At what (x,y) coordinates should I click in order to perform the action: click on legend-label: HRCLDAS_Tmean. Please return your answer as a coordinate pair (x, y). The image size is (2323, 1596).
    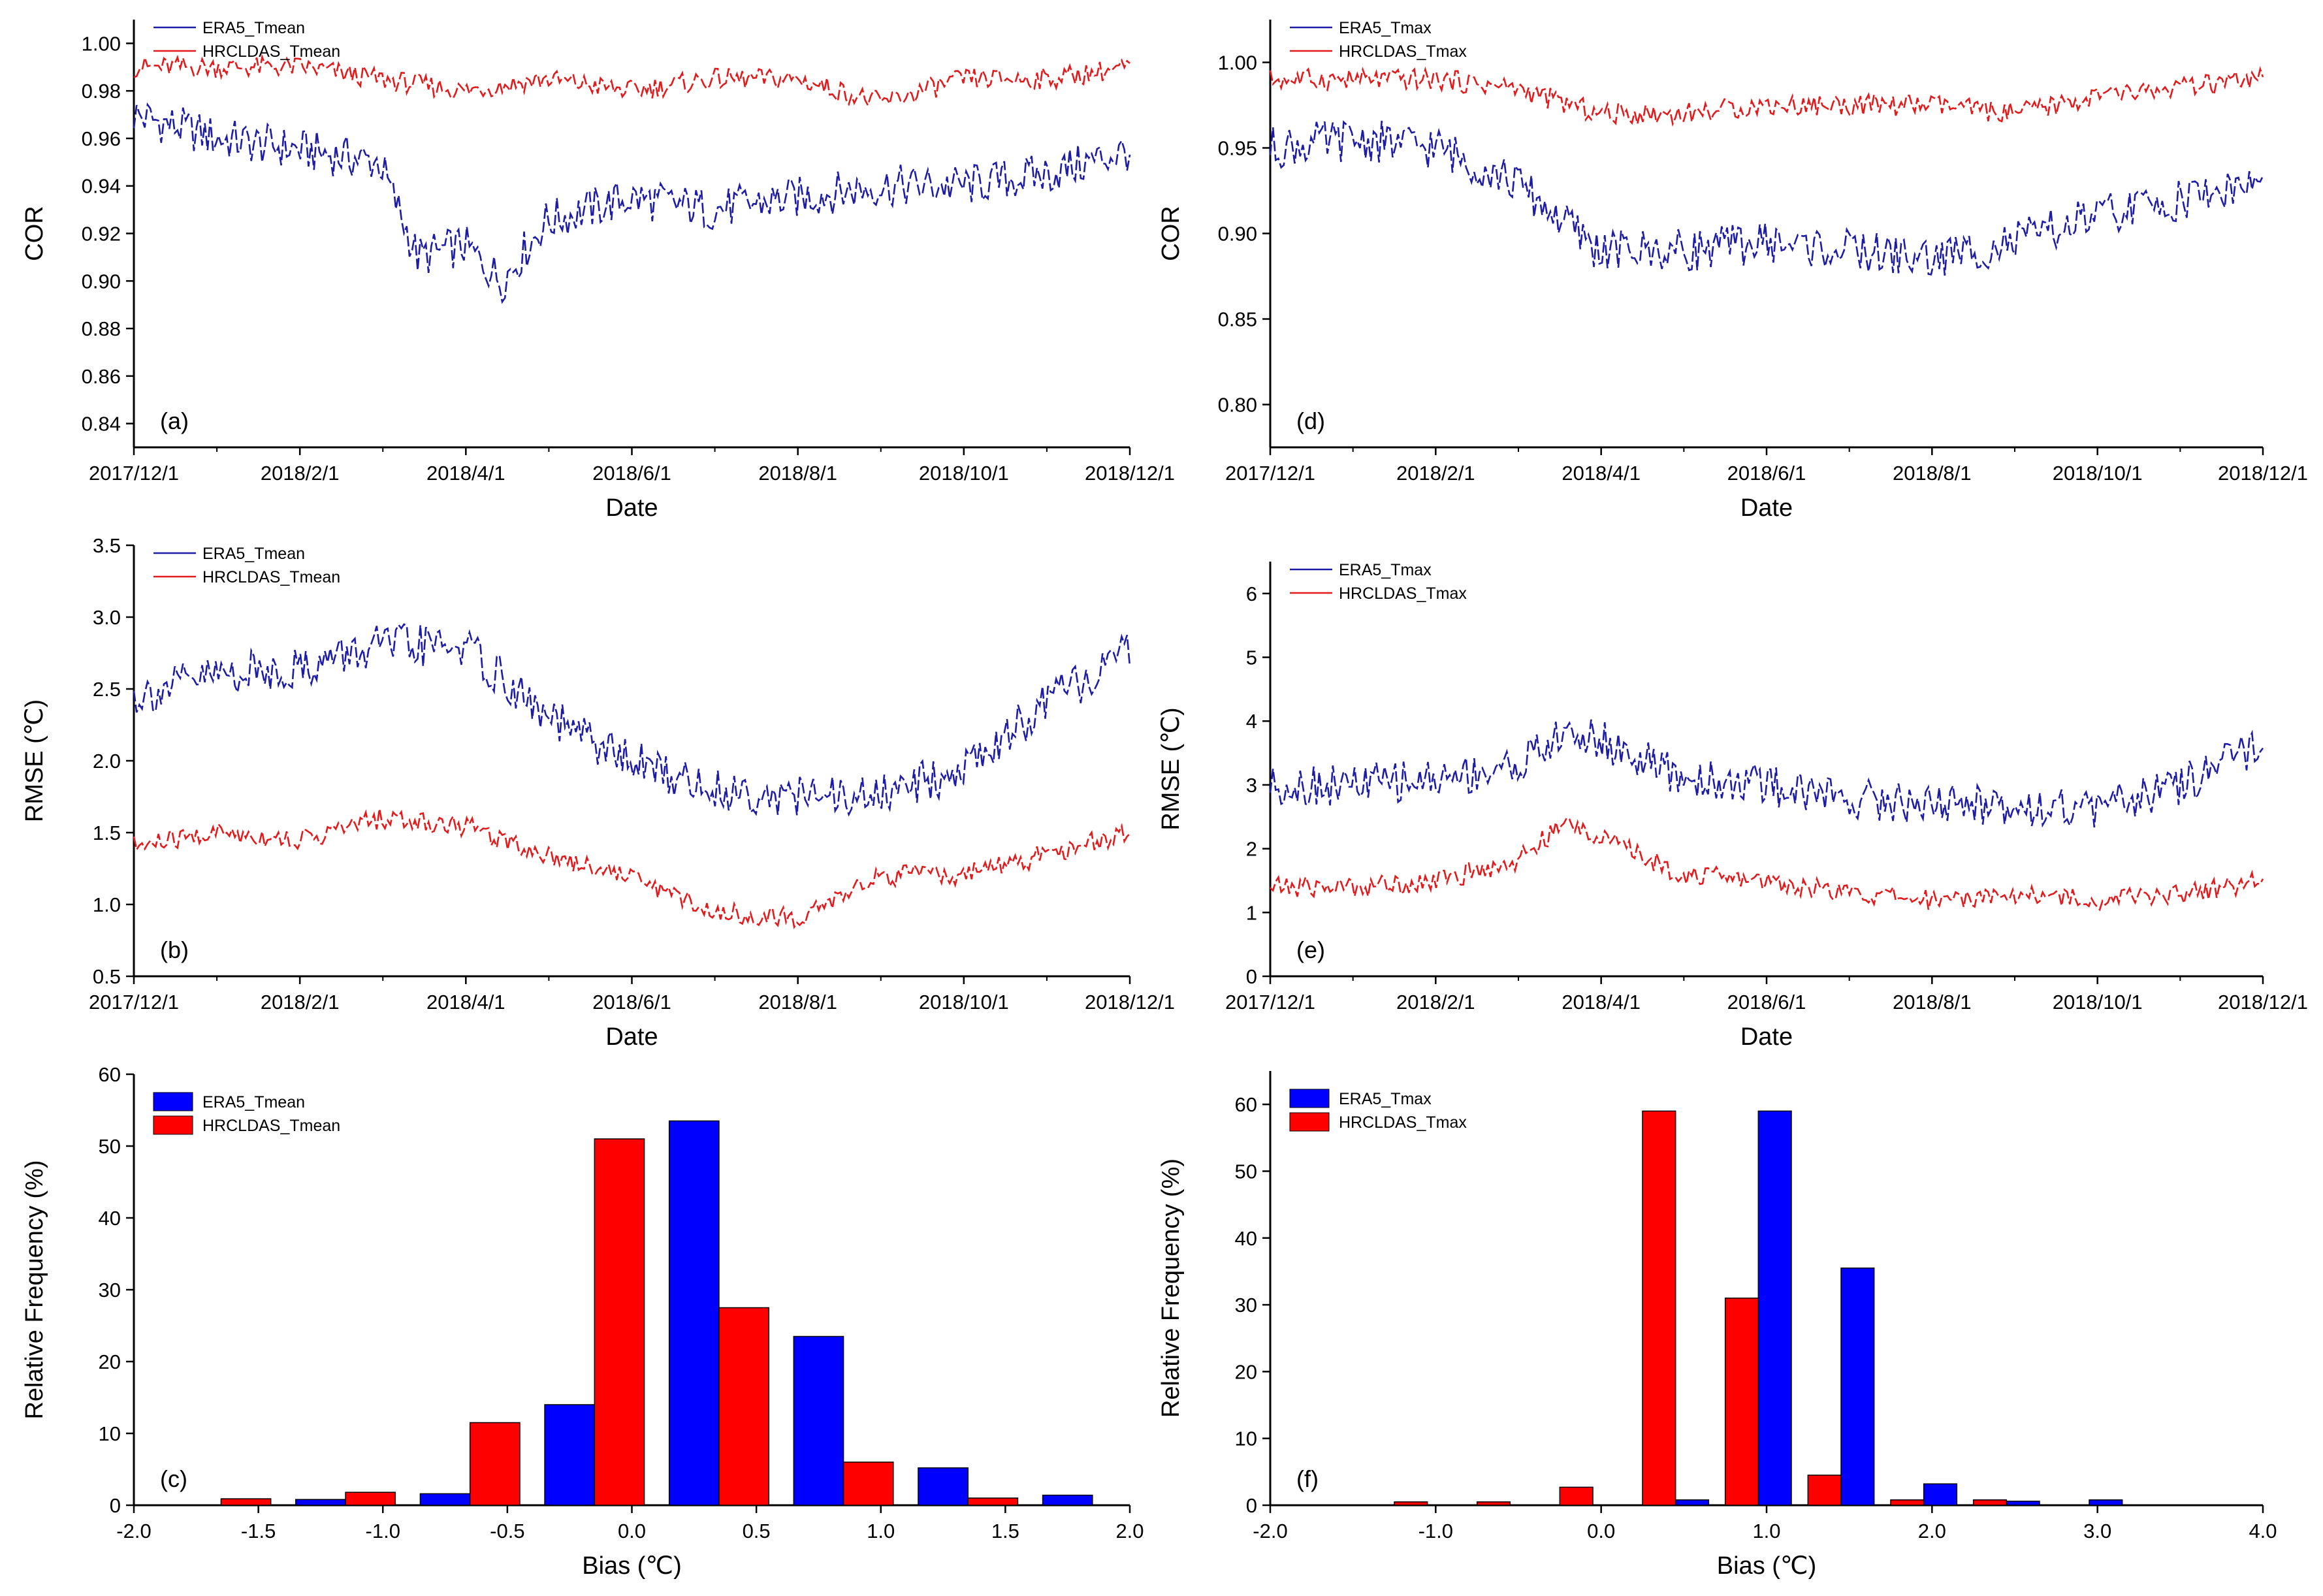
    Looking at the image, I should click on (271, 1126).